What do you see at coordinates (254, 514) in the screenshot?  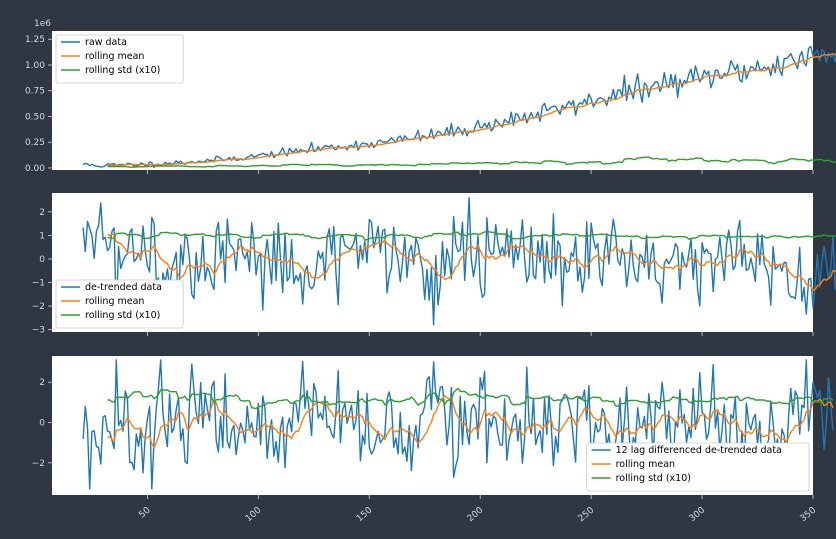 I see `x-tick-label: 100` at bounding box center [254, 514].